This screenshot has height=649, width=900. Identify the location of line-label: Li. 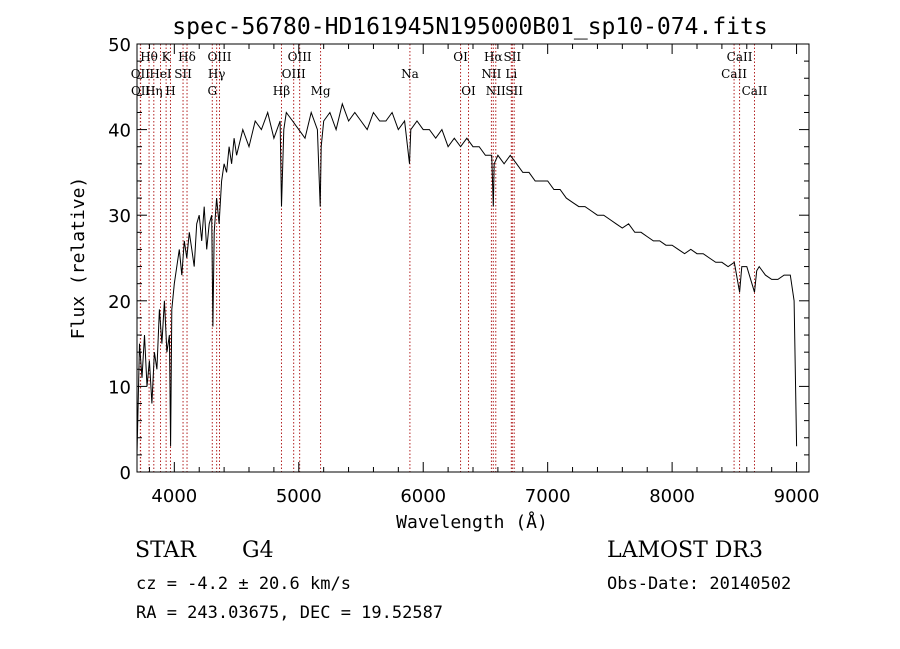
(511, 74).